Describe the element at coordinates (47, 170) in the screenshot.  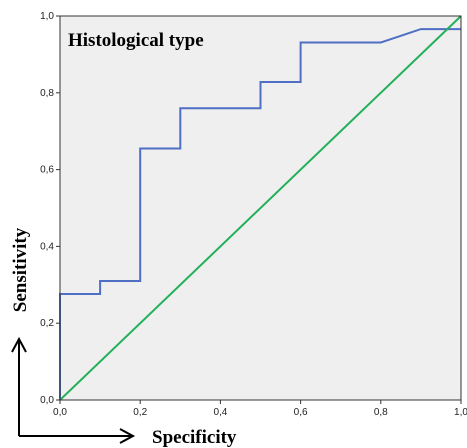
I see `y-tick-label: 0,6` at that location.